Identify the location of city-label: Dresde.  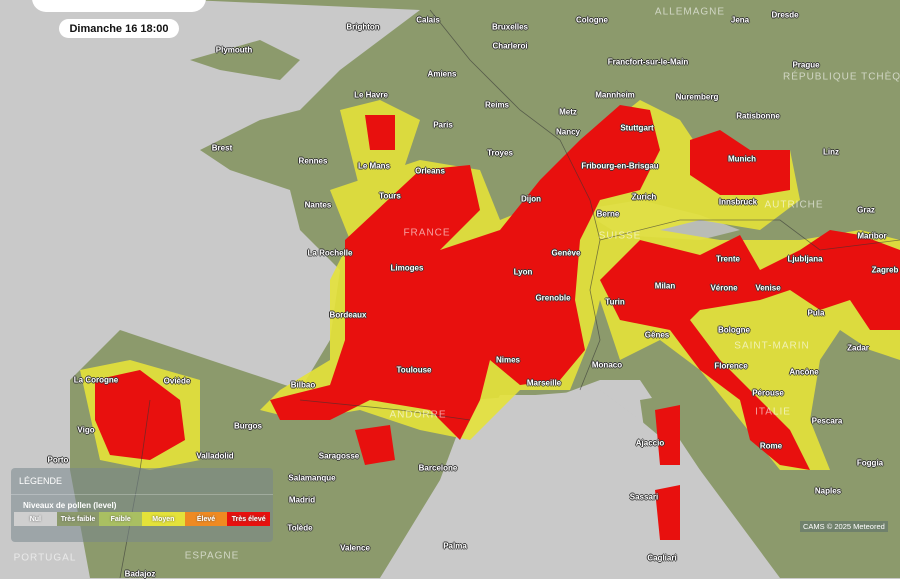
(785, 15).